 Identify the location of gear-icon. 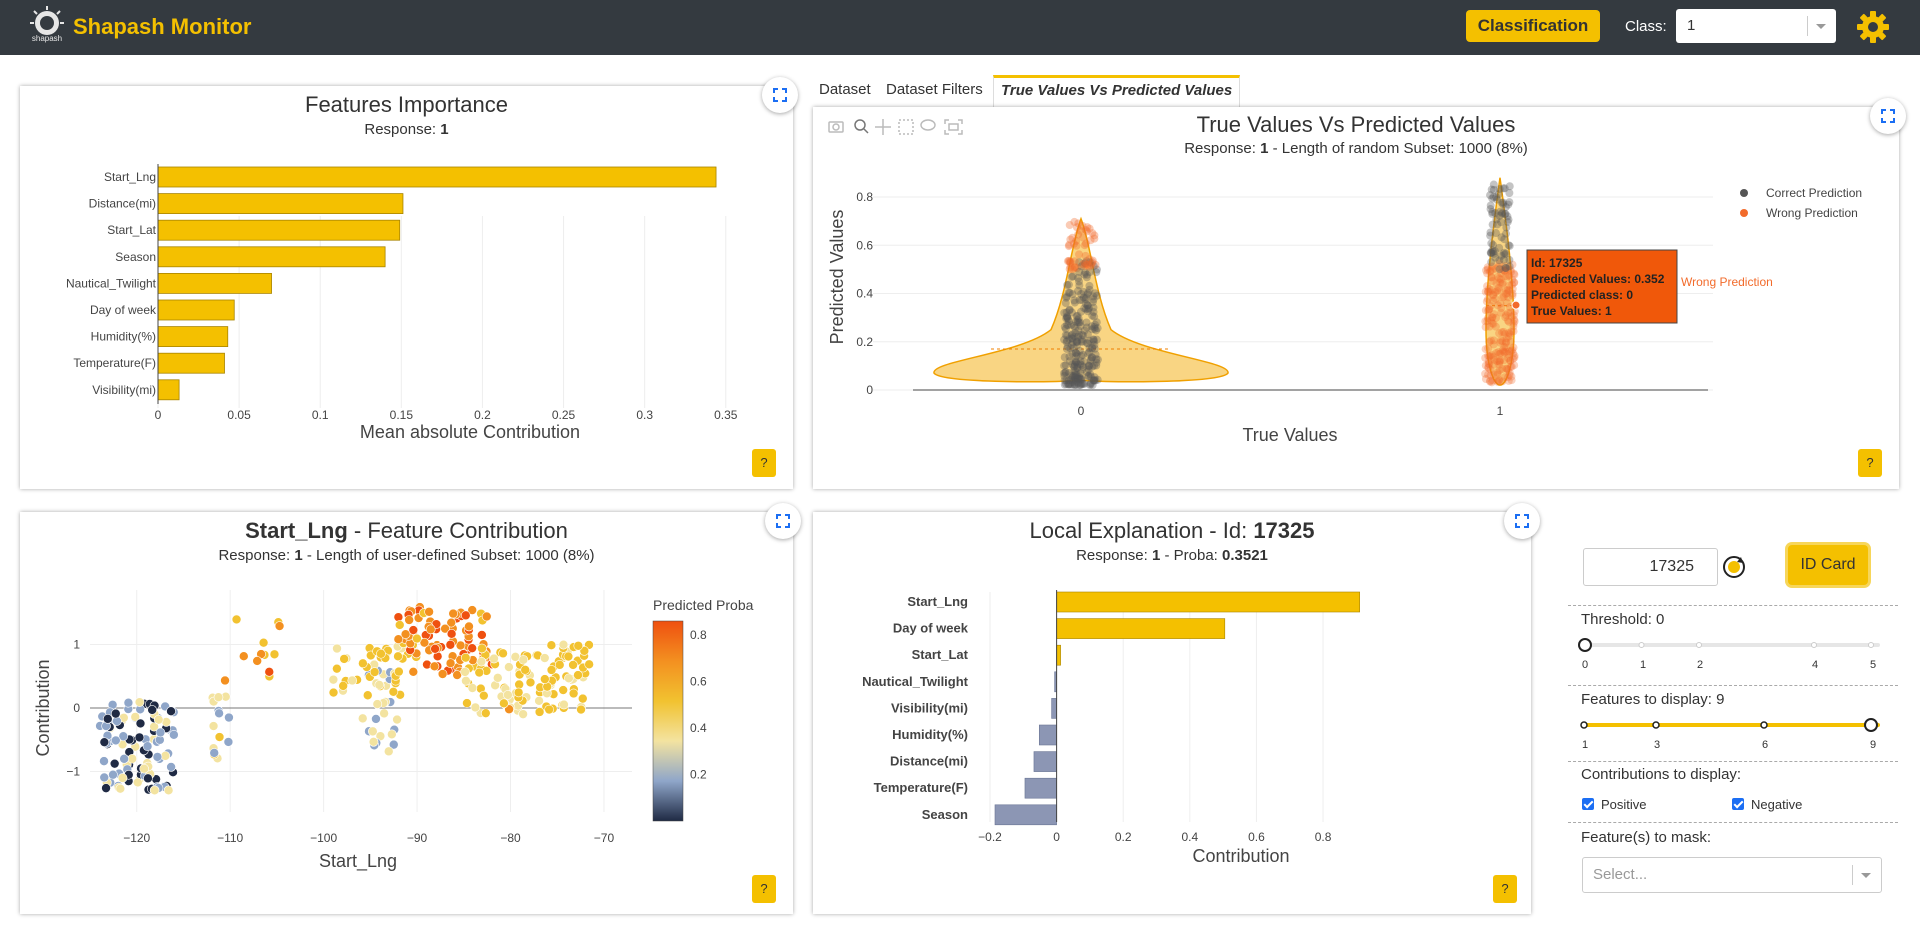
(1873, 27).